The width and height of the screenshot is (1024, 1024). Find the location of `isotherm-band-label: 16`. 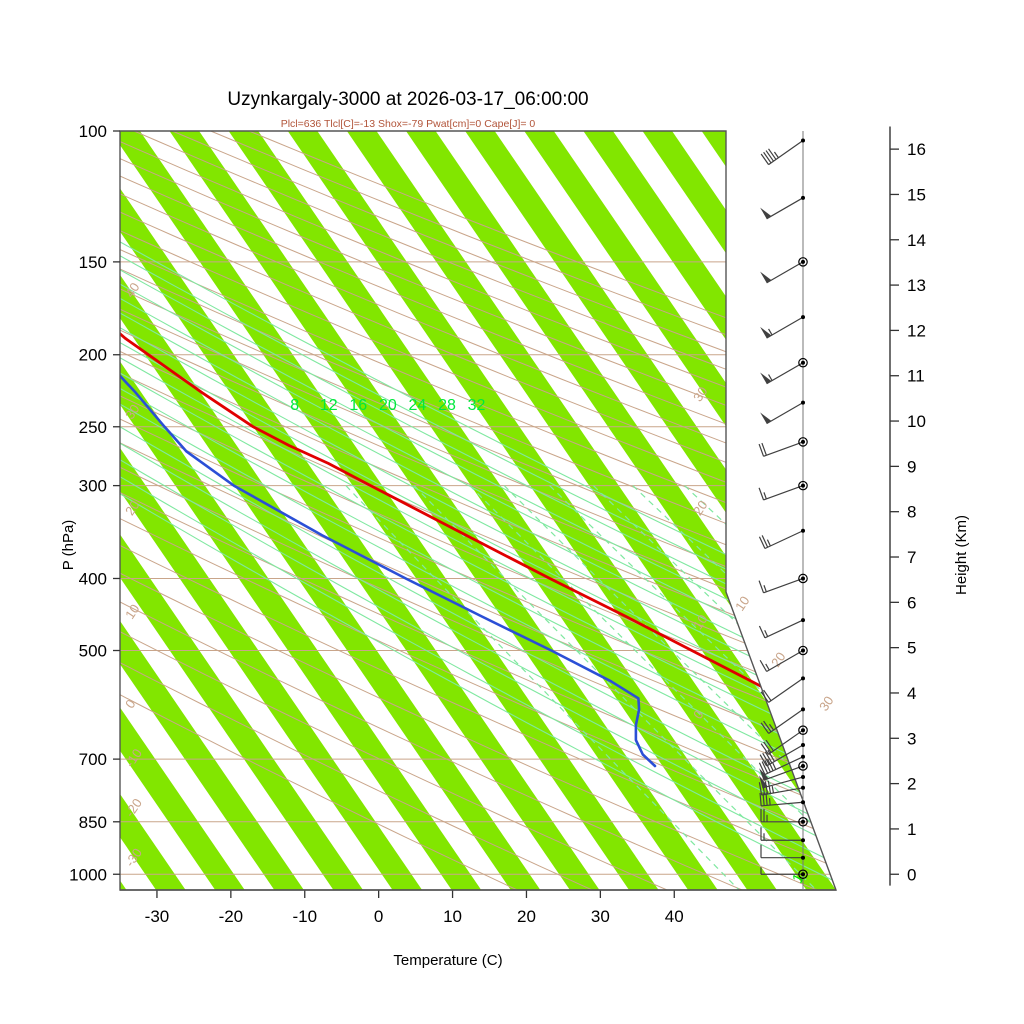

isotherm-band-label: 16 is located at coordinates (358, 405).